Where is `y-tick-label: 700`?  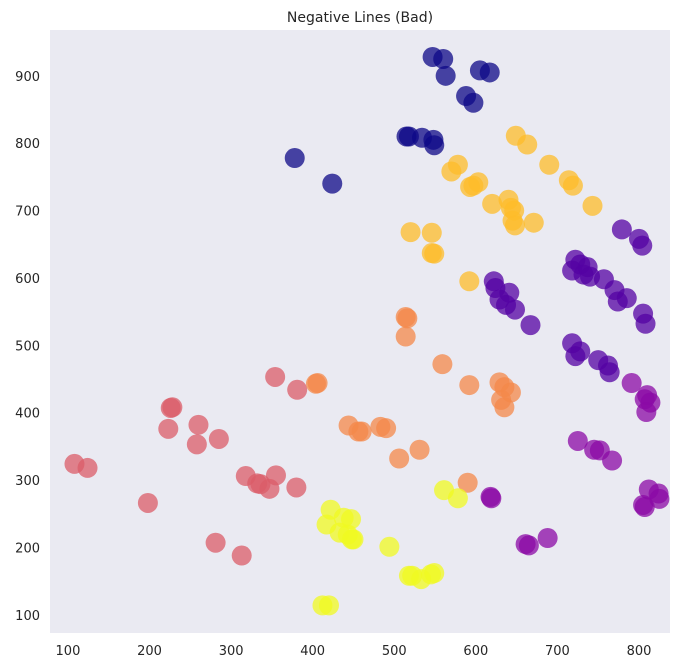 y-tick-label: 700 is located at coordinates (27, 212).